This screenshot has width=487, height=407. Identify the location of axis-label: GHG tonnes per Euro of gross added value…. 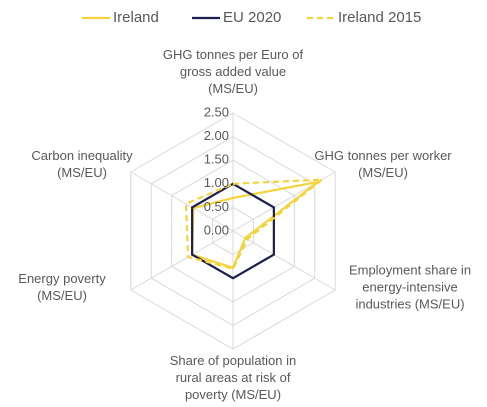
(233, 71).